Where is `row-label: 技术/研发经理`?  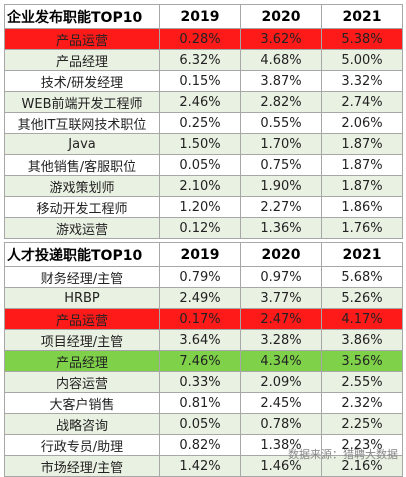
row-label: 技术/研发经理 is located at coordinates (82, 81).